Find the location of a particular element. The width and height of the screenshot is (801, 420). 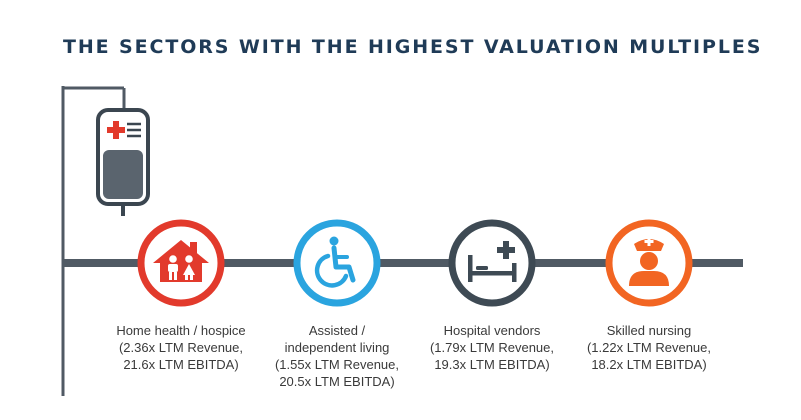

sector-label-line: (2.36x LTM Revenue, is located at coordinates (181, 347).